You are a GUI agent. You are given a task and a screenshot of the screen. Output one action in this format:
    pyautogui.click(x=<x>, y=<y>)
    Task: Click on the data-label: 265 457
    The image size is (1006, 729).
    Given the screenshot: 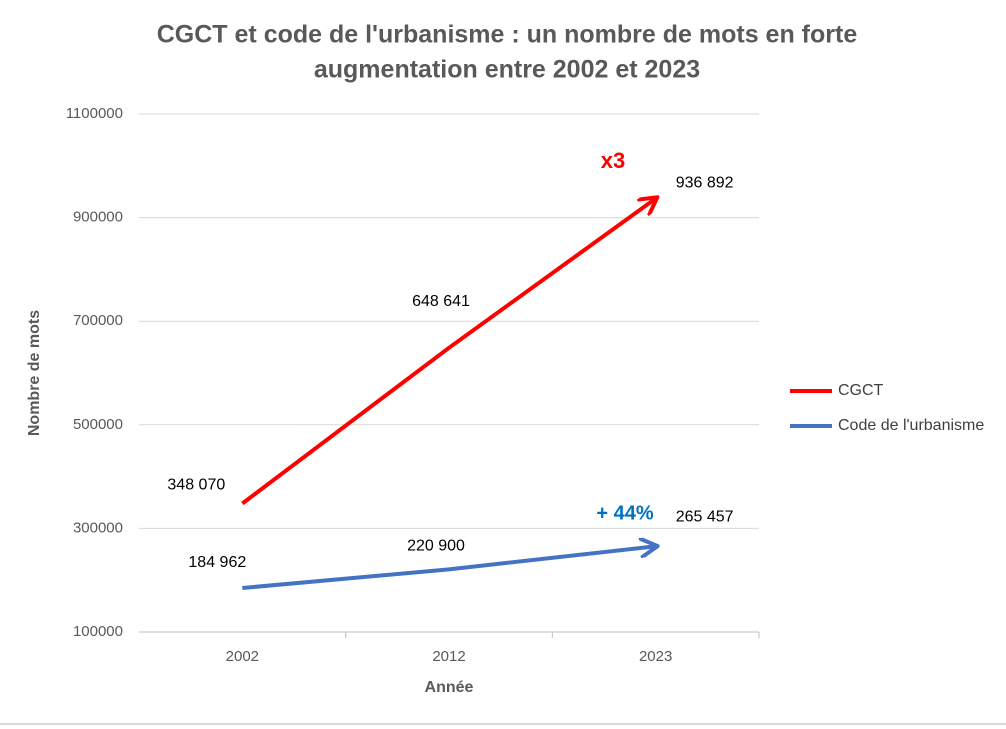 What is the action you would take?
    pyautogui.click(x=705, y=517)
    